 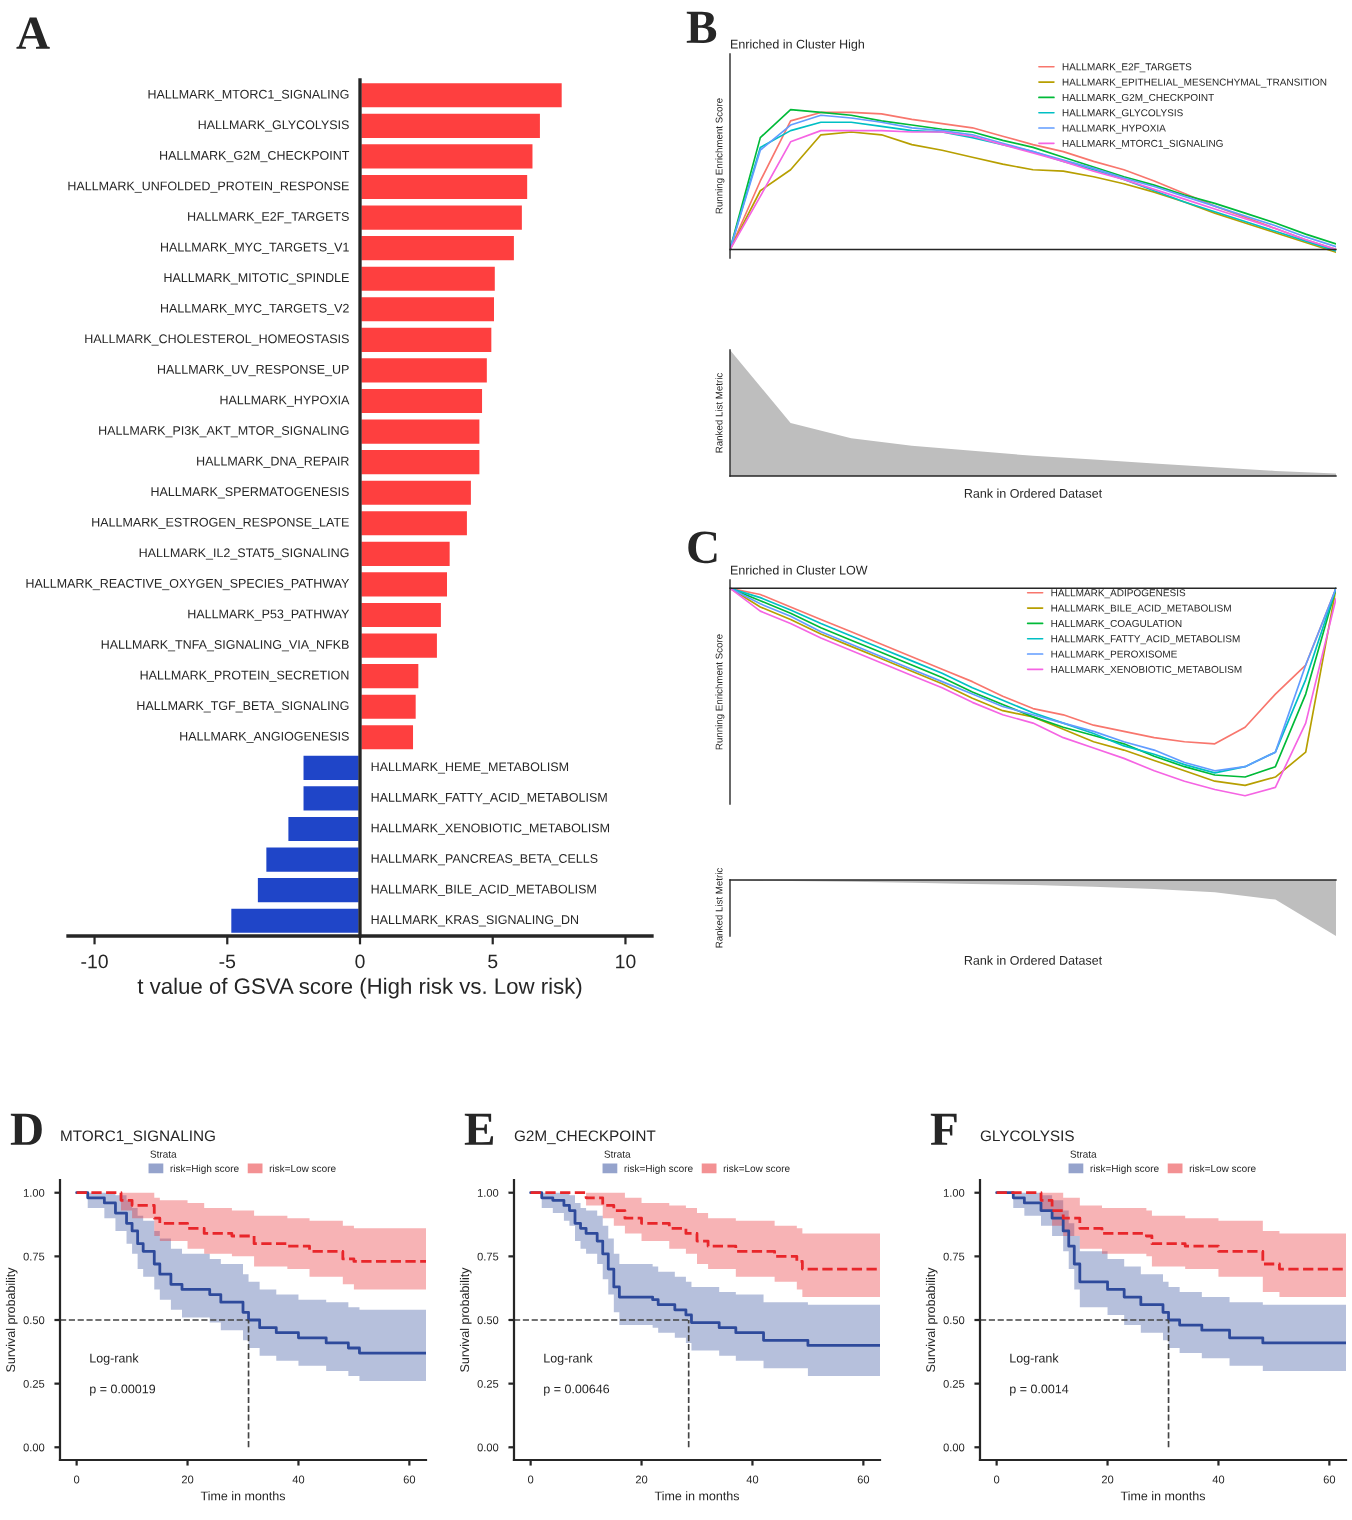 What do you see at coordinates (360, 961) in the screenshot?
I see `x-tick-label: 0` at bounding box center [360, 961].